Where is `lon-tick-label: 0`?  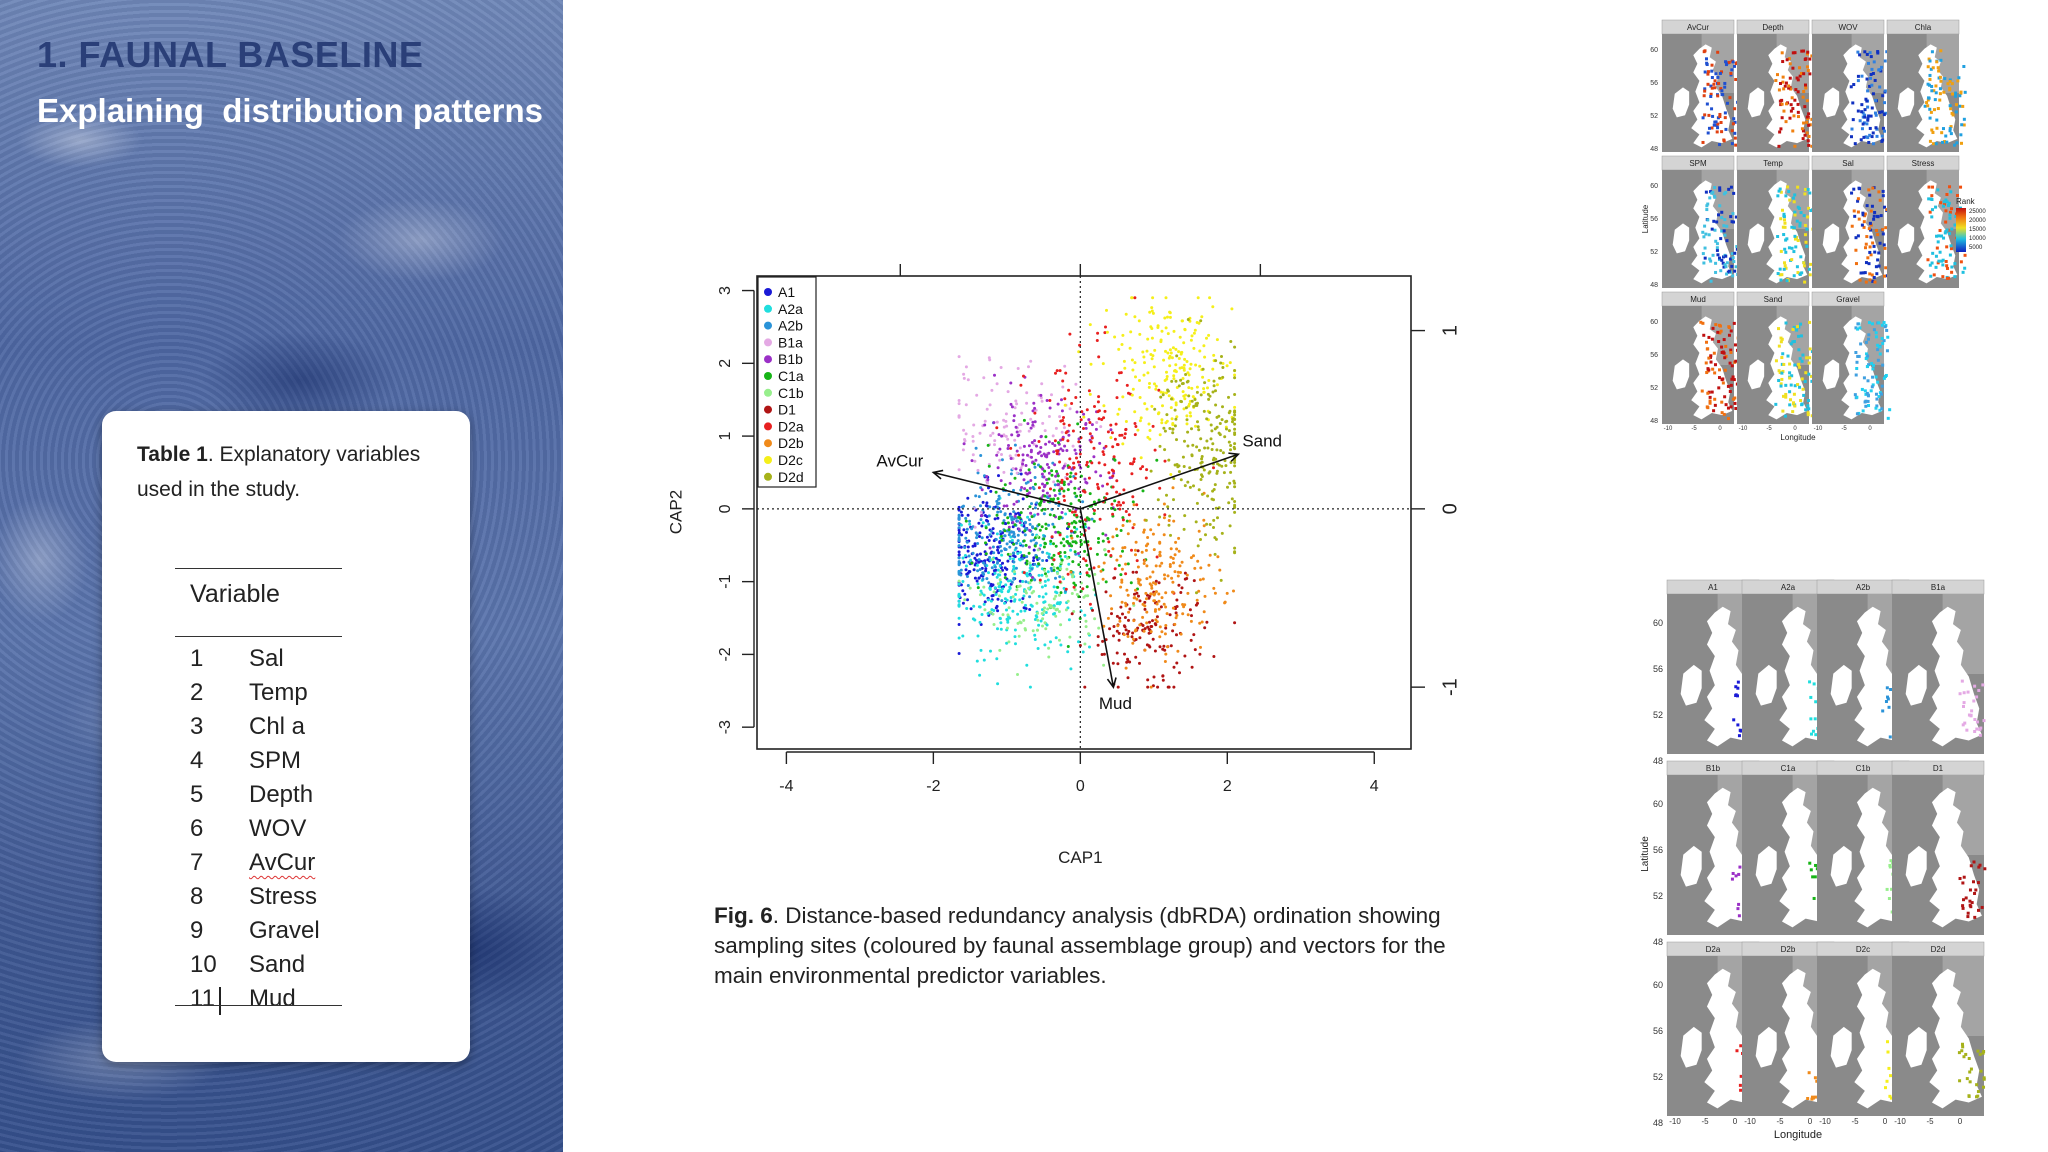
lon-tick-label: 0 is located at coordinates (1885, 1121).